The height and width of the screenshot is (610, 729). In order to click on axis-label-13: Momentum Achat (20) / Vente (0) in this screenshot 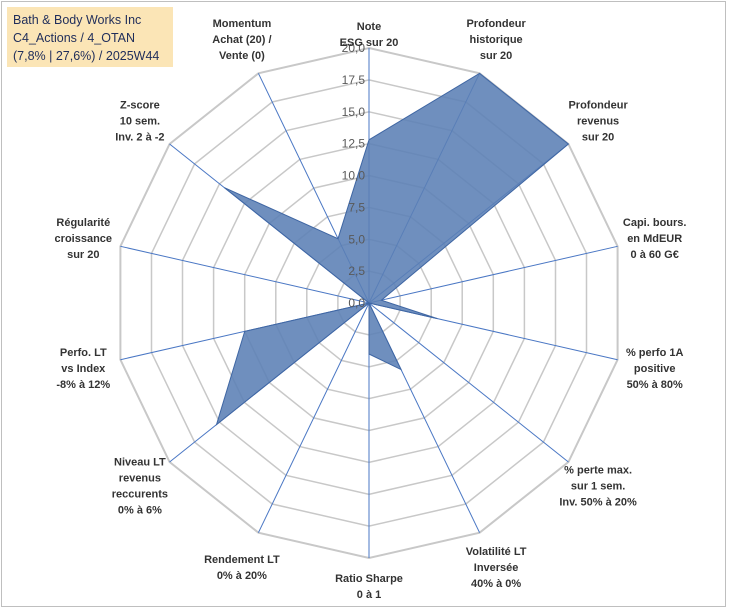, I will do `click(241, 40)`.